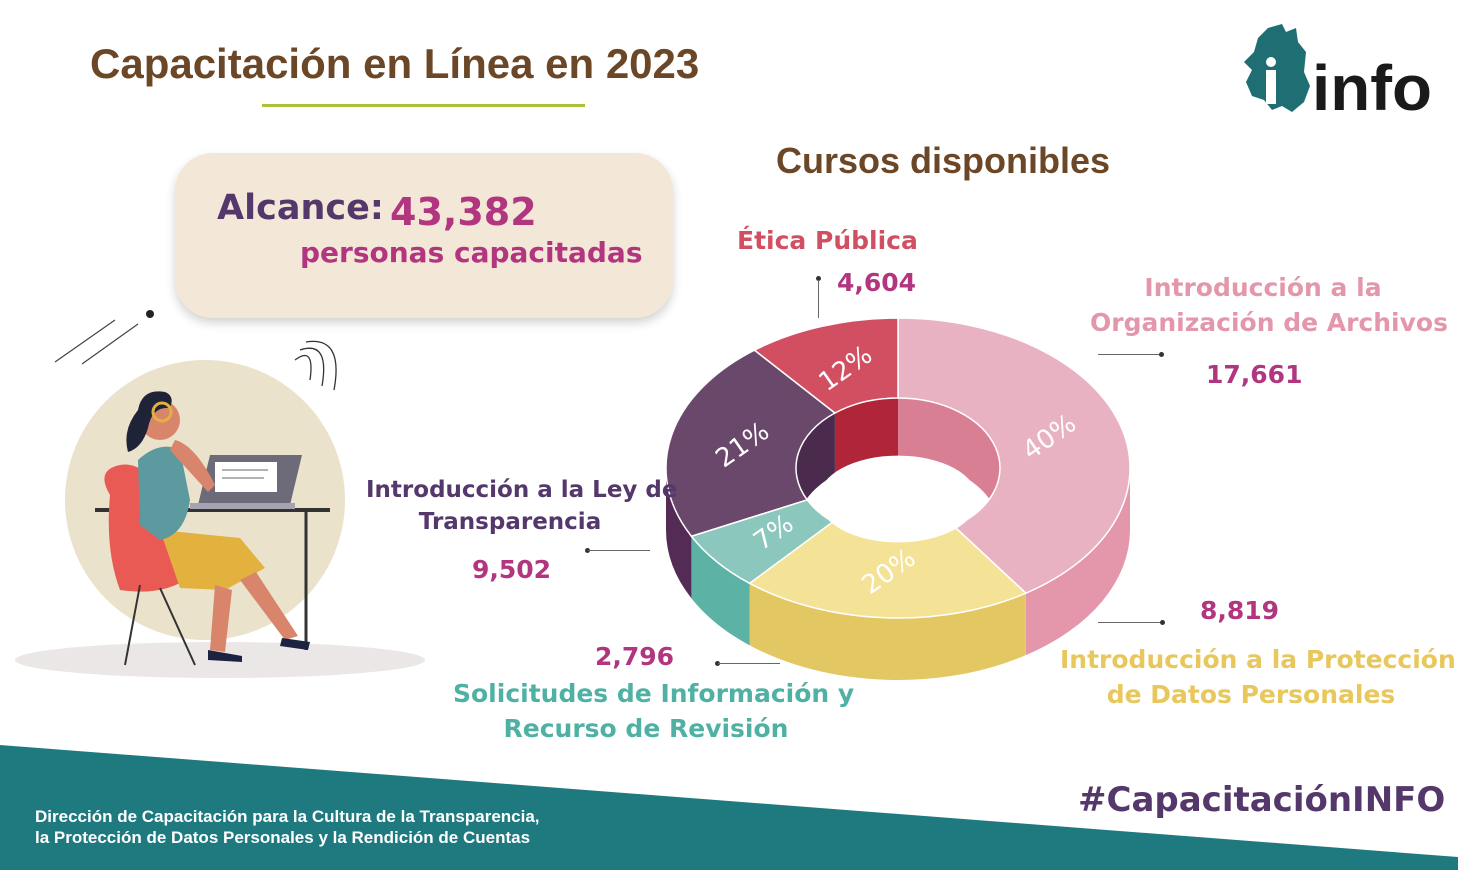 The image size is (1458, 870). Describe the element at coordinates (512, 569) in the screenshot. I see `slice-value-transparencia: 9,502` at that location.